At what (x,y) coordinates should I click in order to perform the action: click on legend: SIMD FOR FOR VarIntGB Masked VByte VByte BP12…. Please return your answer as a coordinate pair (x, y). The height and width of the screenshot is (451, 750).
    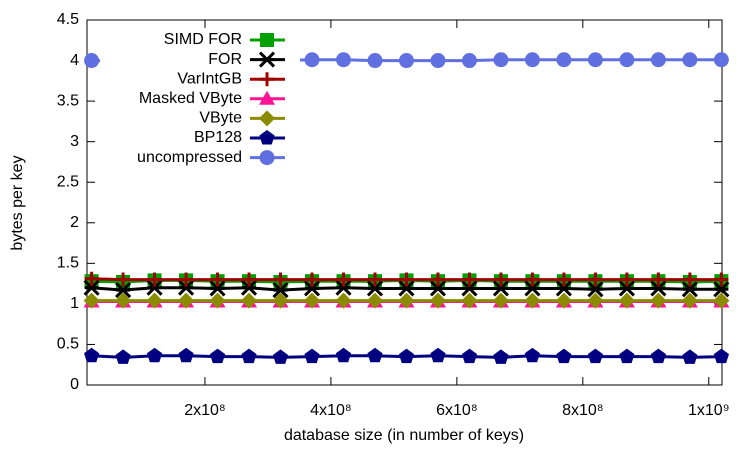
    Looking at the image, I should click on (200, 99).